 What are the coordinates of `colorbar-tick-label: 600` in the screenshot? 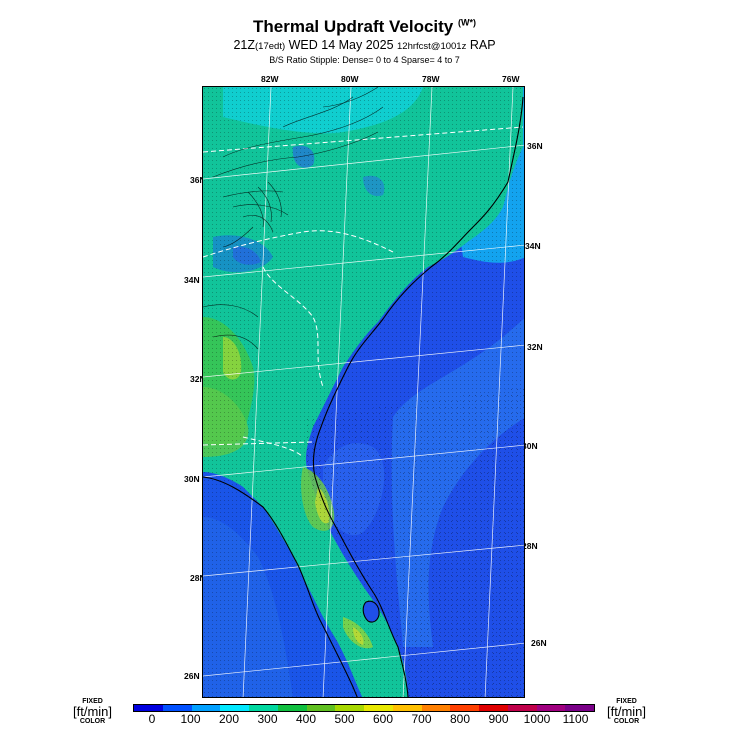 It's located at (383, 719).